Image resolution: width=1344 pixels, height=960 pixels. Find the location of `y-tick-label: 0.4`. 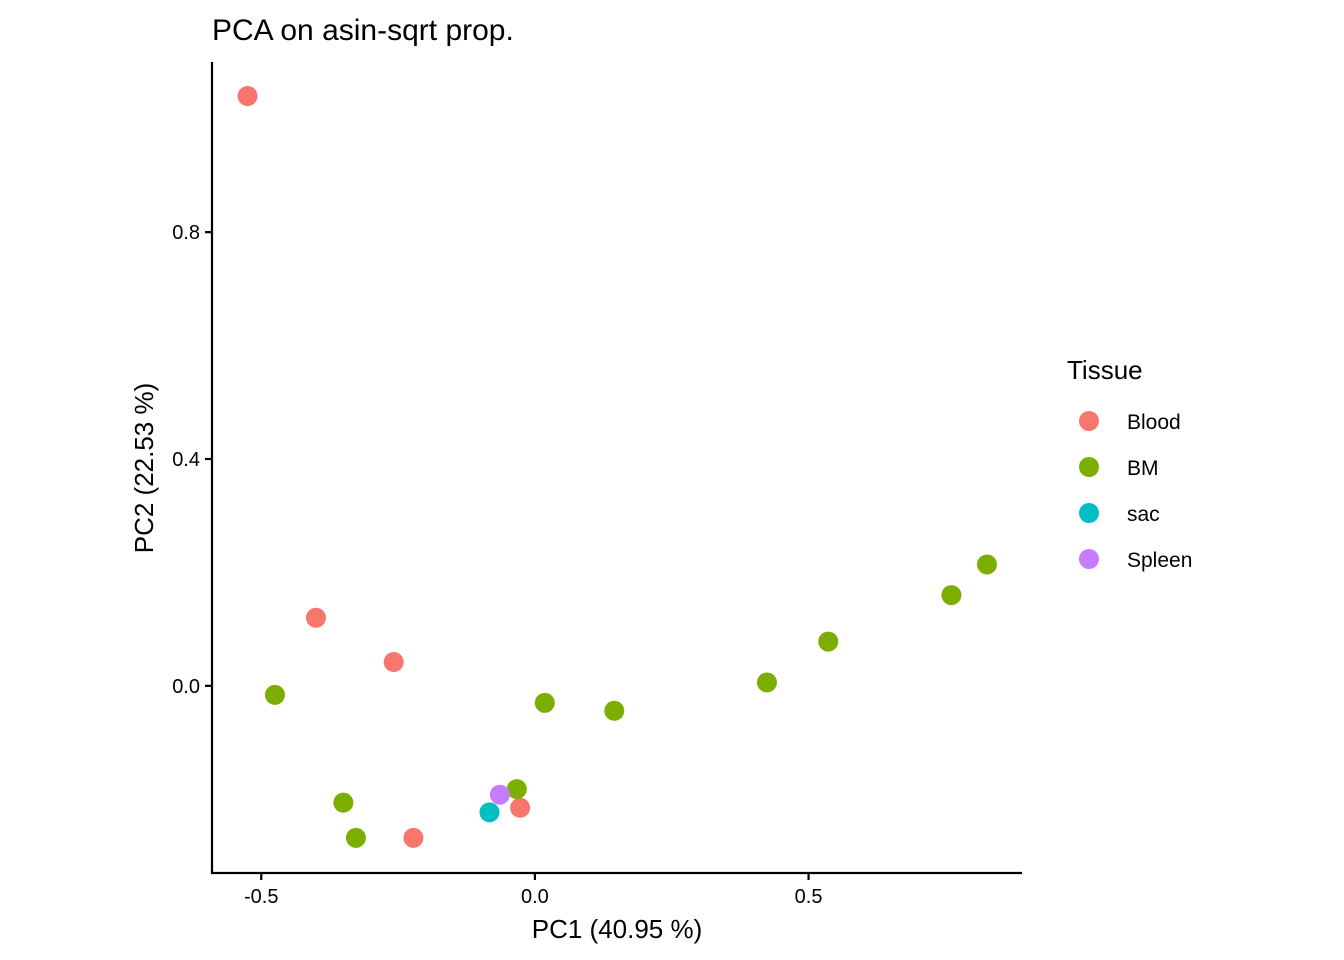

y-tick-label: 0.4 is located at coordinates (186, 460).